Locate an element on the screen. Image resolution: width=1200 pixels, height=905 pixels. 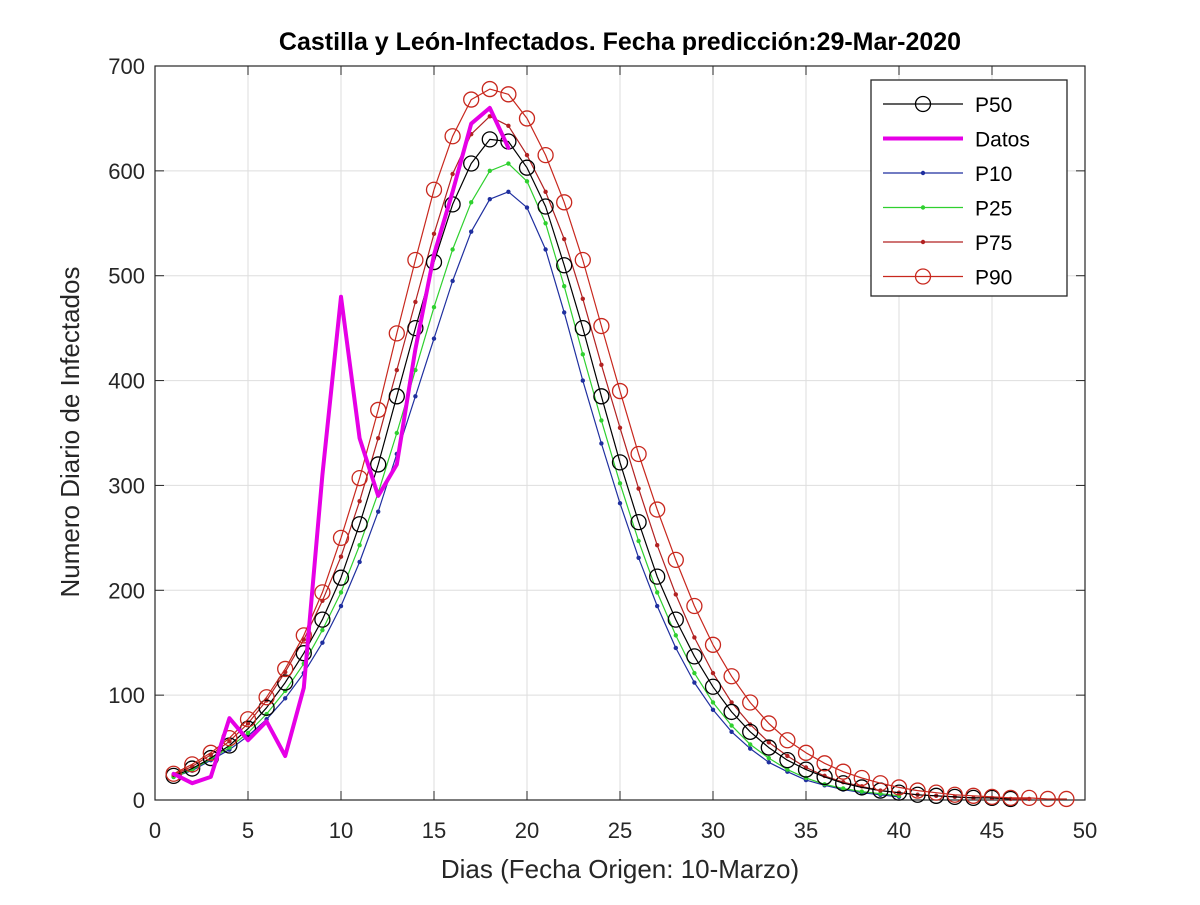
legend-item-p75: P75 is located at coordinates (947, 243).